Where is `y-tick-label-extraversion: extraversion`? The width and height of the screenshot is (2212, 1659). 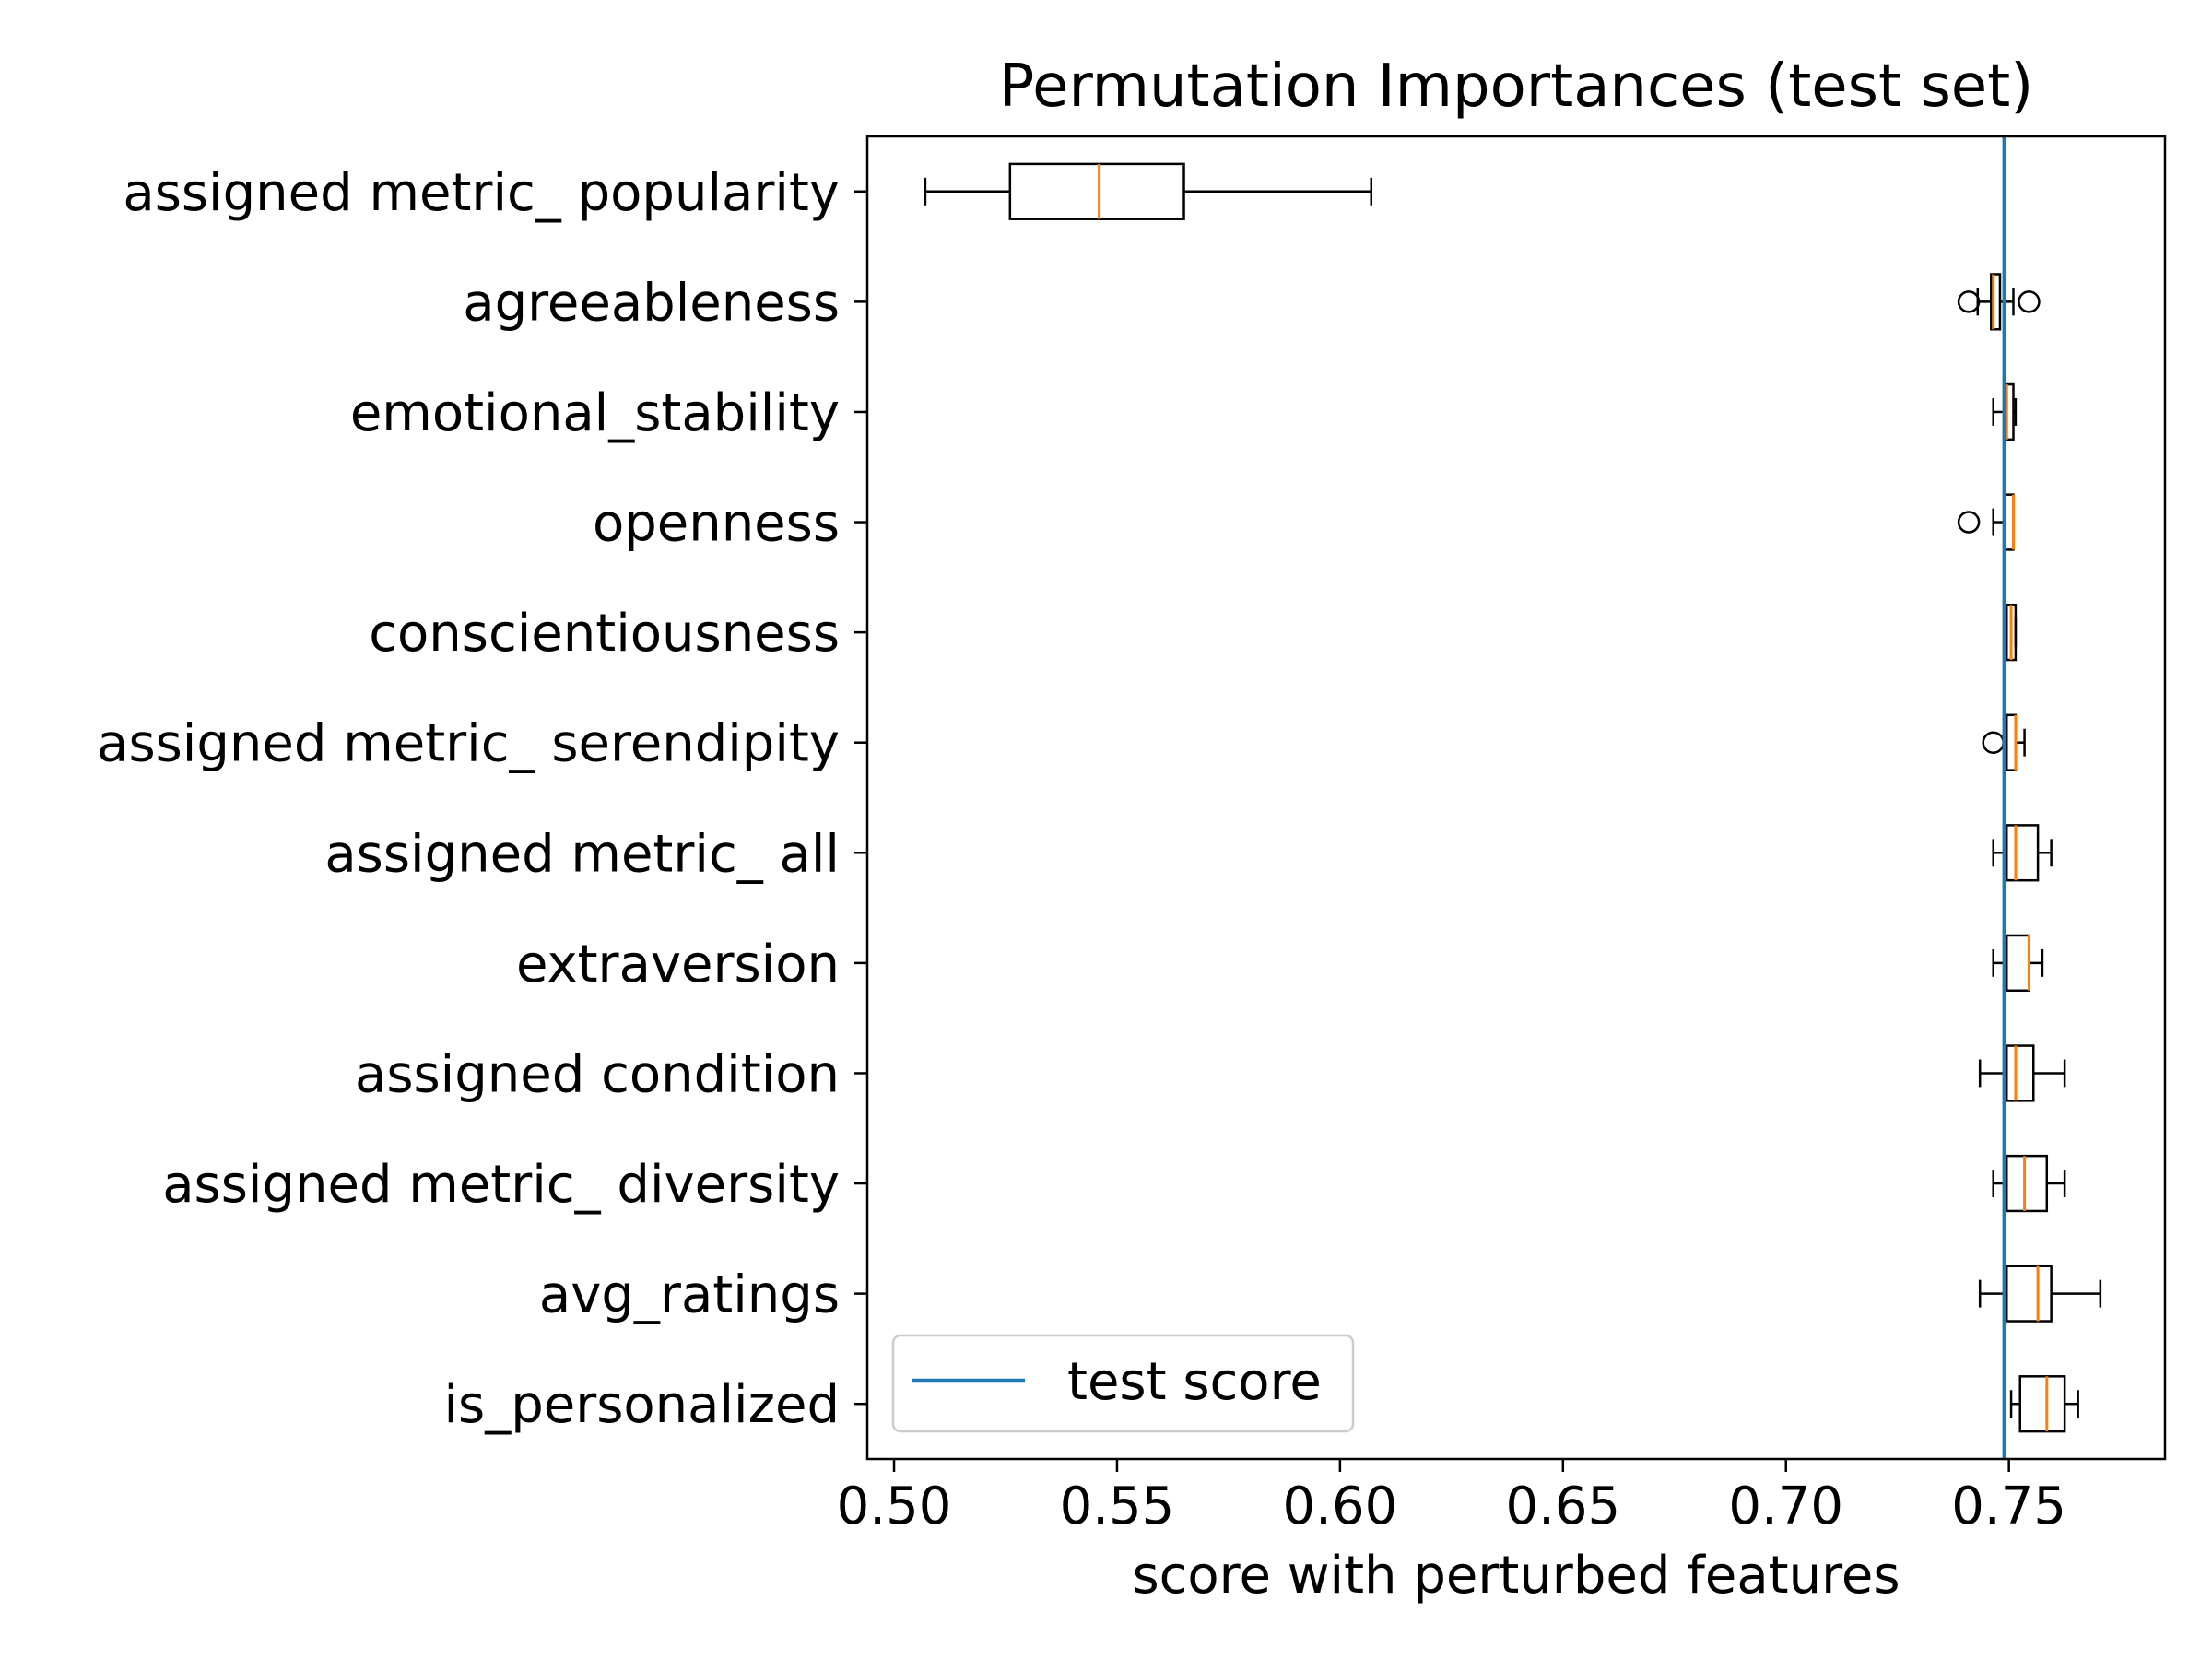 y-tick-label-extraversion: extraversion is located at coordinates (678, 964).